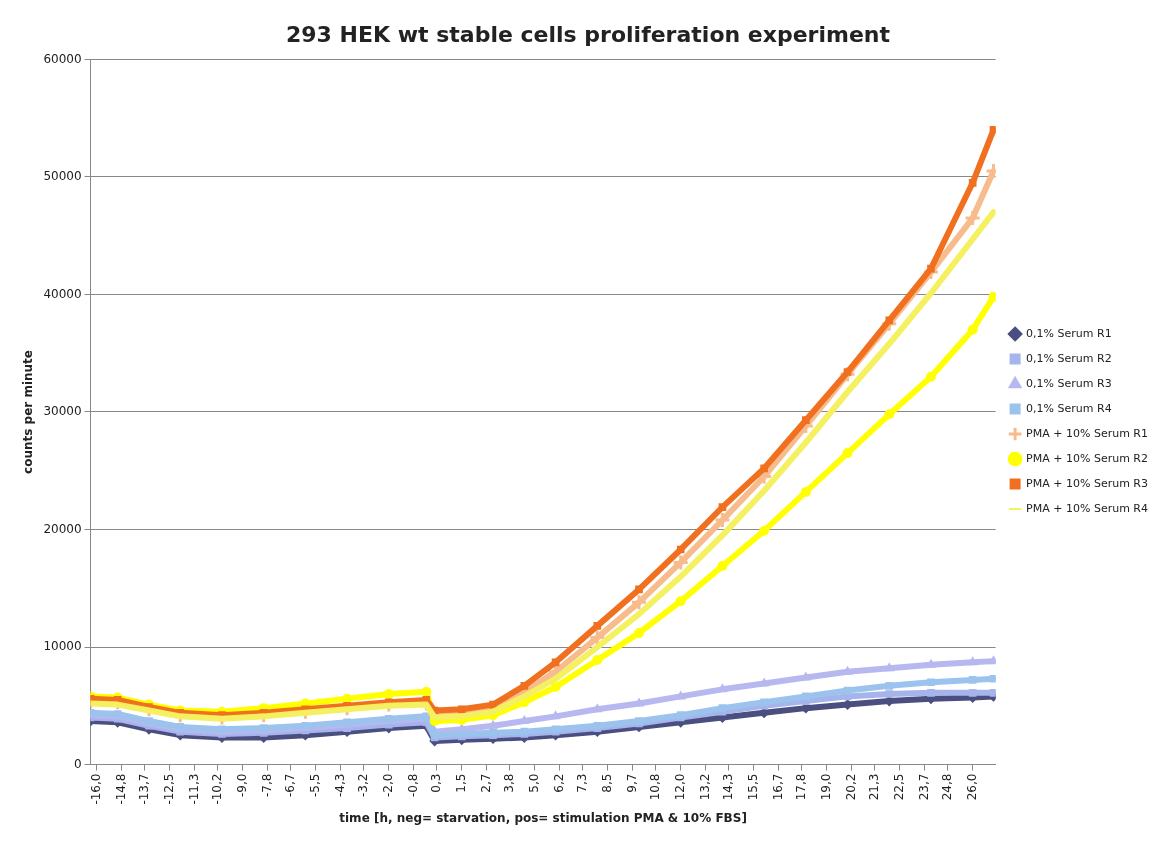  I want to click on legend-label: PMA + 10% Serum R3, so click(1087, 483).